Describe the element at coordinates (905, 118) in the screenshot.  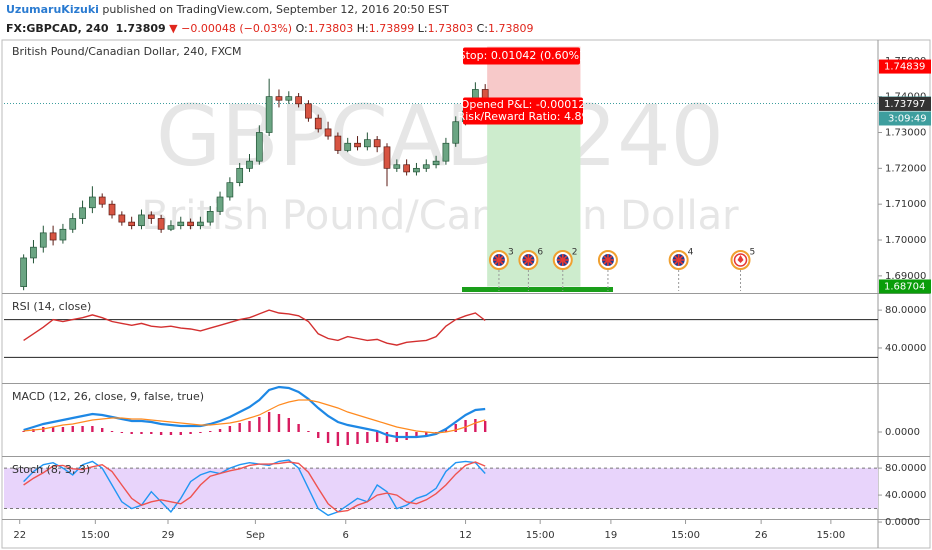
I see `countdown-box` at that location.